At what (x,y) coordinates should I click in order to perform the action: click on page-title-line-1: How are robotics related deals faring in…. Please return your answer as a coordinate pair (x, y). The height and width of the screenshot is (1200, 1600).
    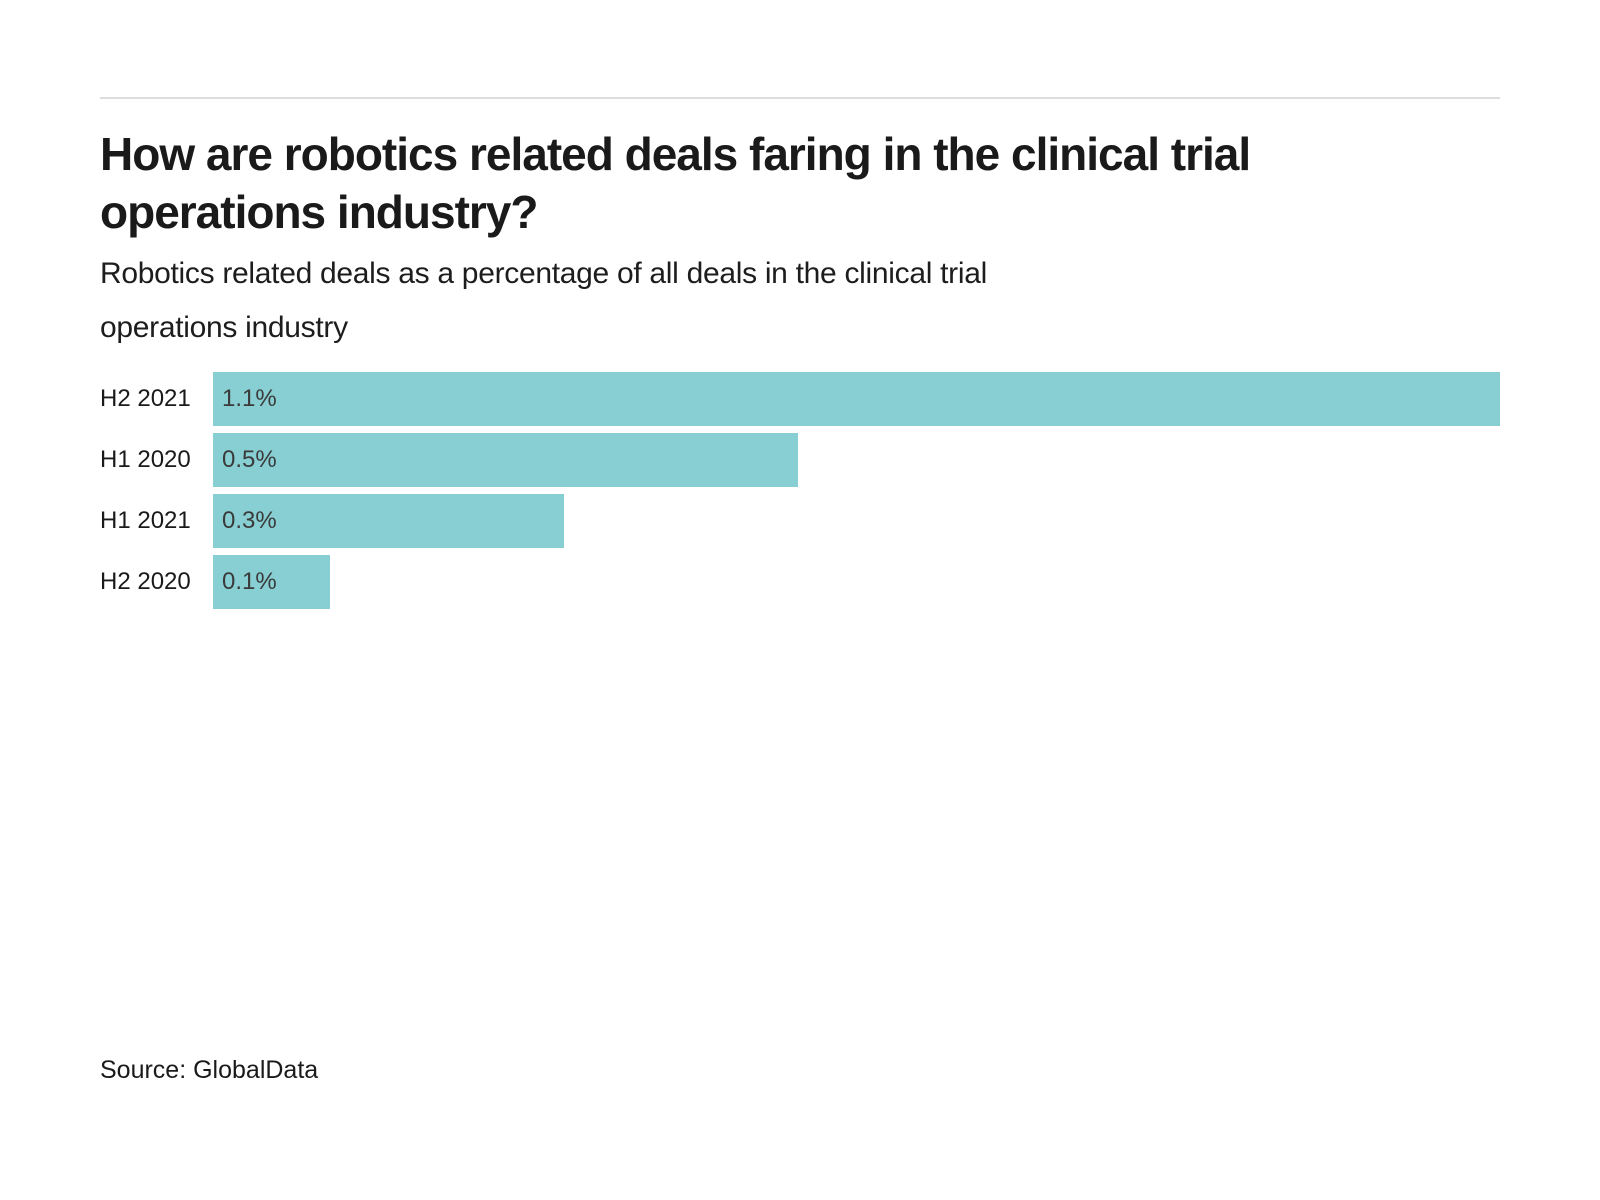
    Looking at the image, I should click on (675, 154).